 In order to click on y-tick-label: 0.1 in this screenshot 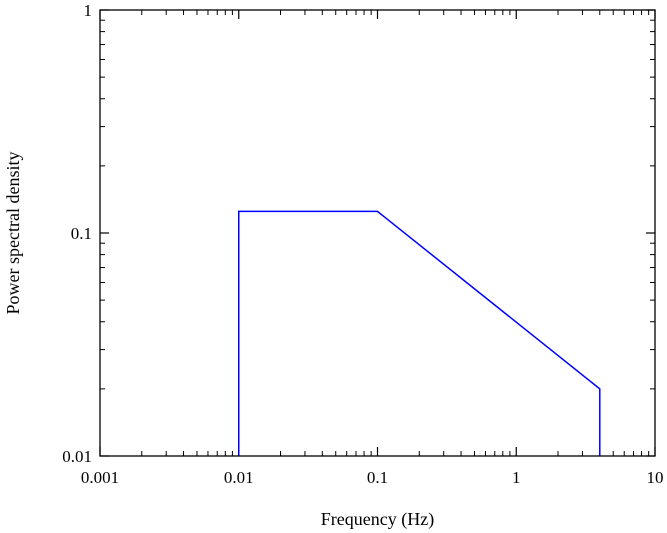, I will do `click(81, 233)`.